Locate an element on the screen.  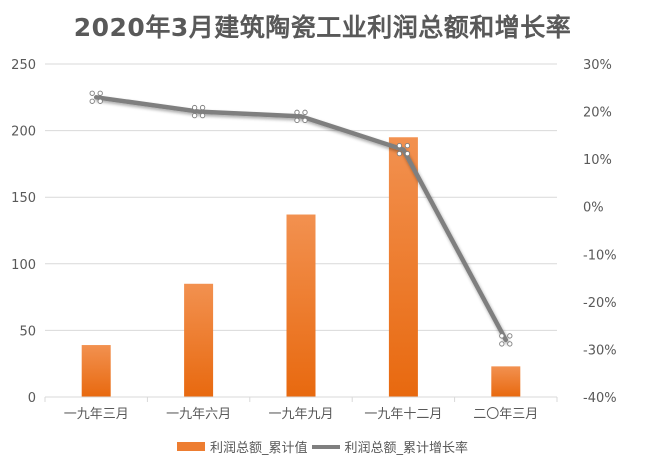
left-axis-tick-label: 150 is located at coordinates (23, 198).